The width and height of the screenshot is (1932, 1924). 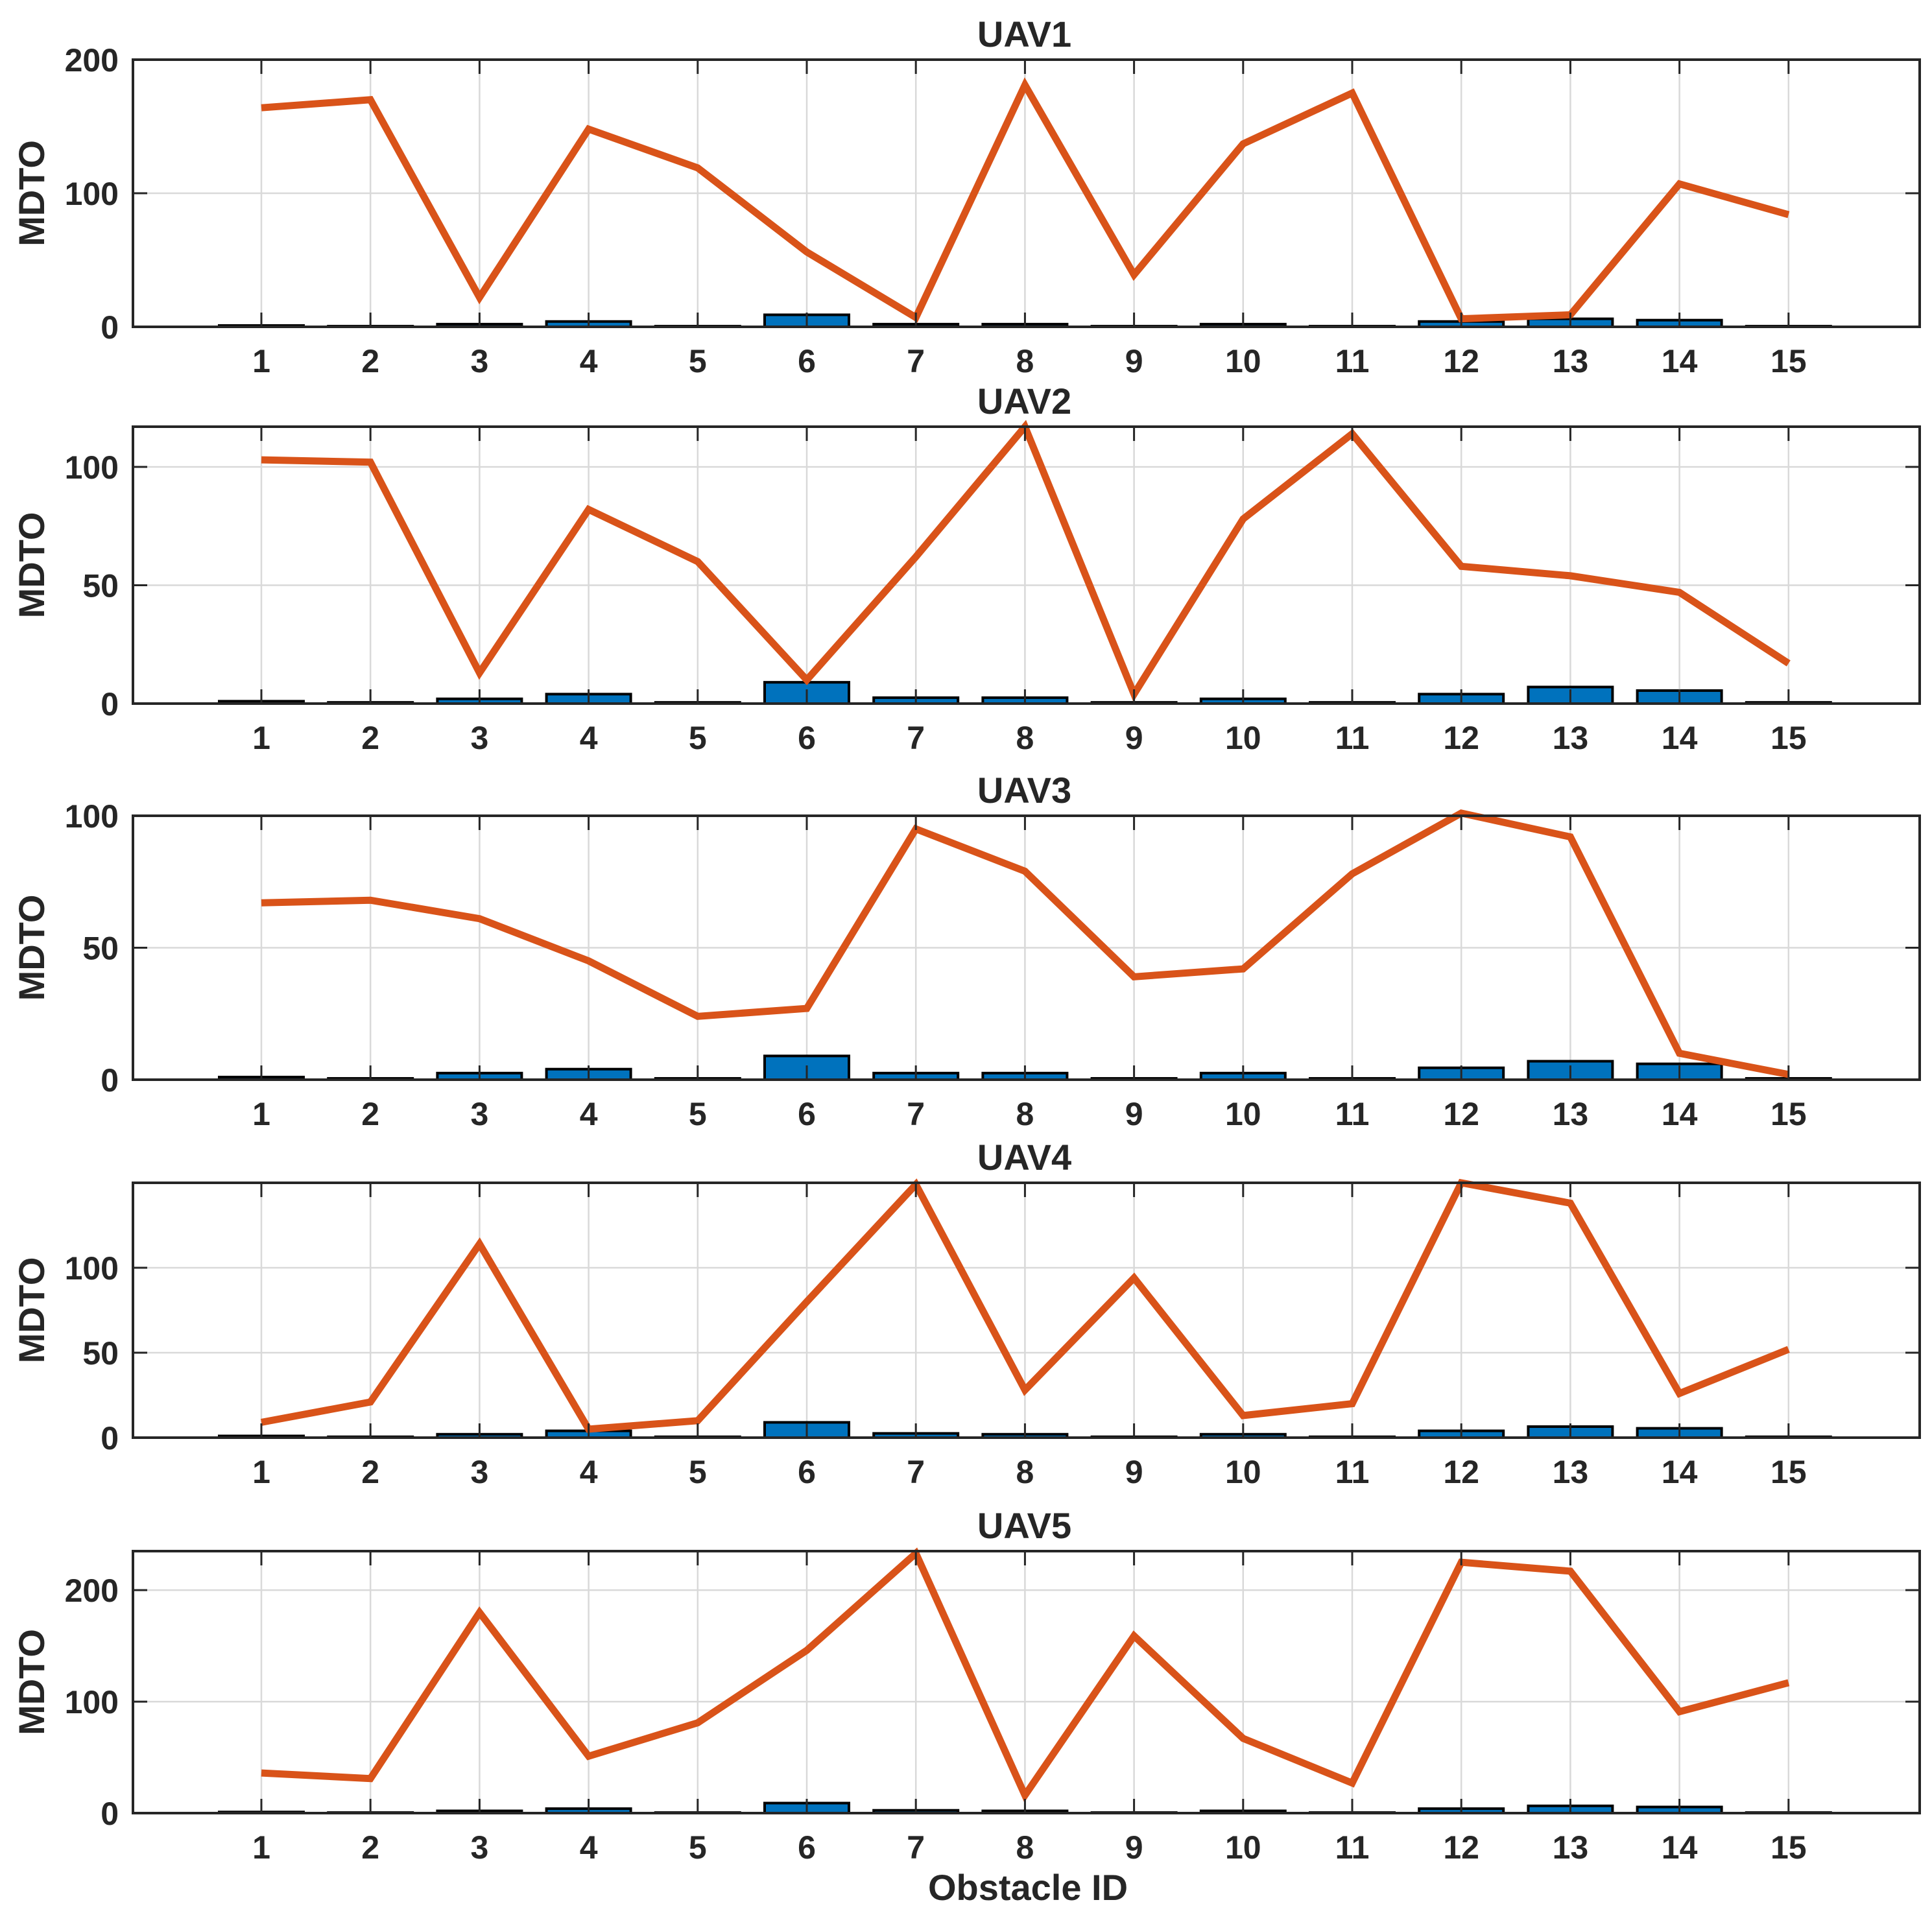 I want to click on panel-title: UAV5, so click(x=1024, y=1525).